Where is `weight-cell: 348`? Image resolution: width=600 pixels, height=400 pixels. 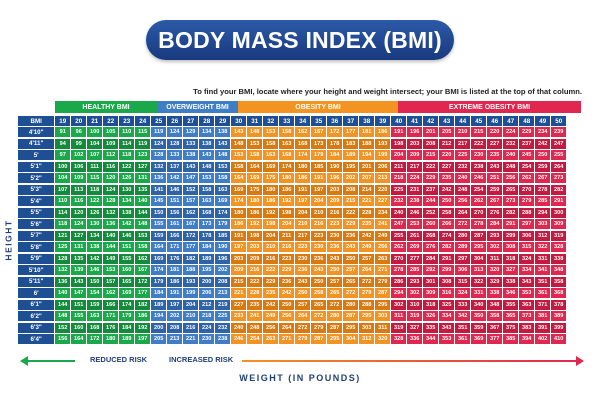 weight-cell: 348 is located at coordinates (559, 270).